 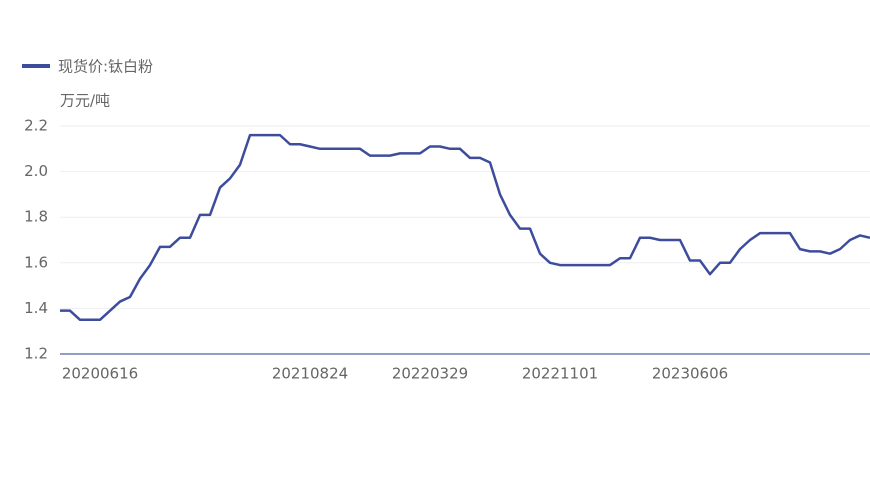 What do you see at coordinates (560, 374) in the screenshot?
I see `x-tick-label: 20221101` at bounding box center [560, 374].